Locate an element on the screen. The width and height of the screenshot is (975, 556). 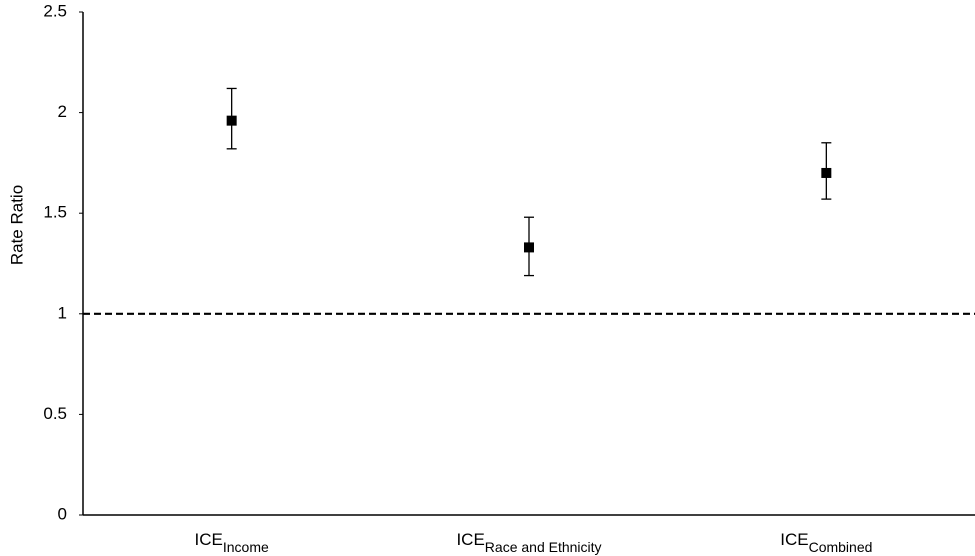
x-tick-label-subscript: Race and Ethnicity is located at coordinates (543, 547).